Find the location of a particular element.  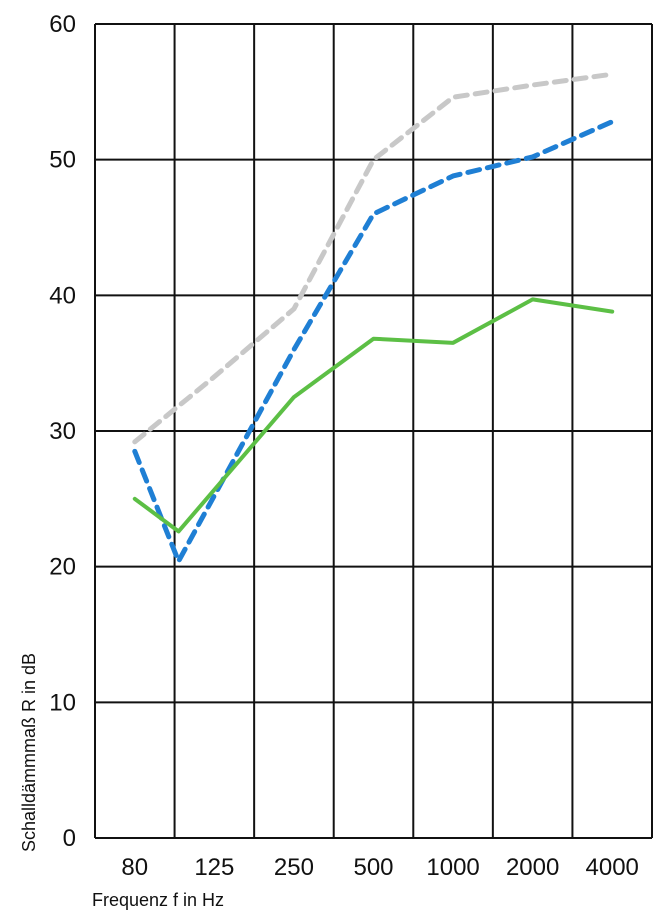

y-tick-label: 20 is located at coordinates (62, 567).